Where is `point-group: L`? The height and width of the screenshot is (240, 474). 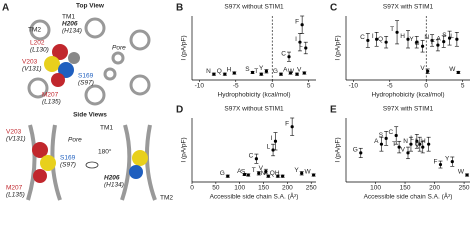 point-group: L is located at coordinates (271, 150).